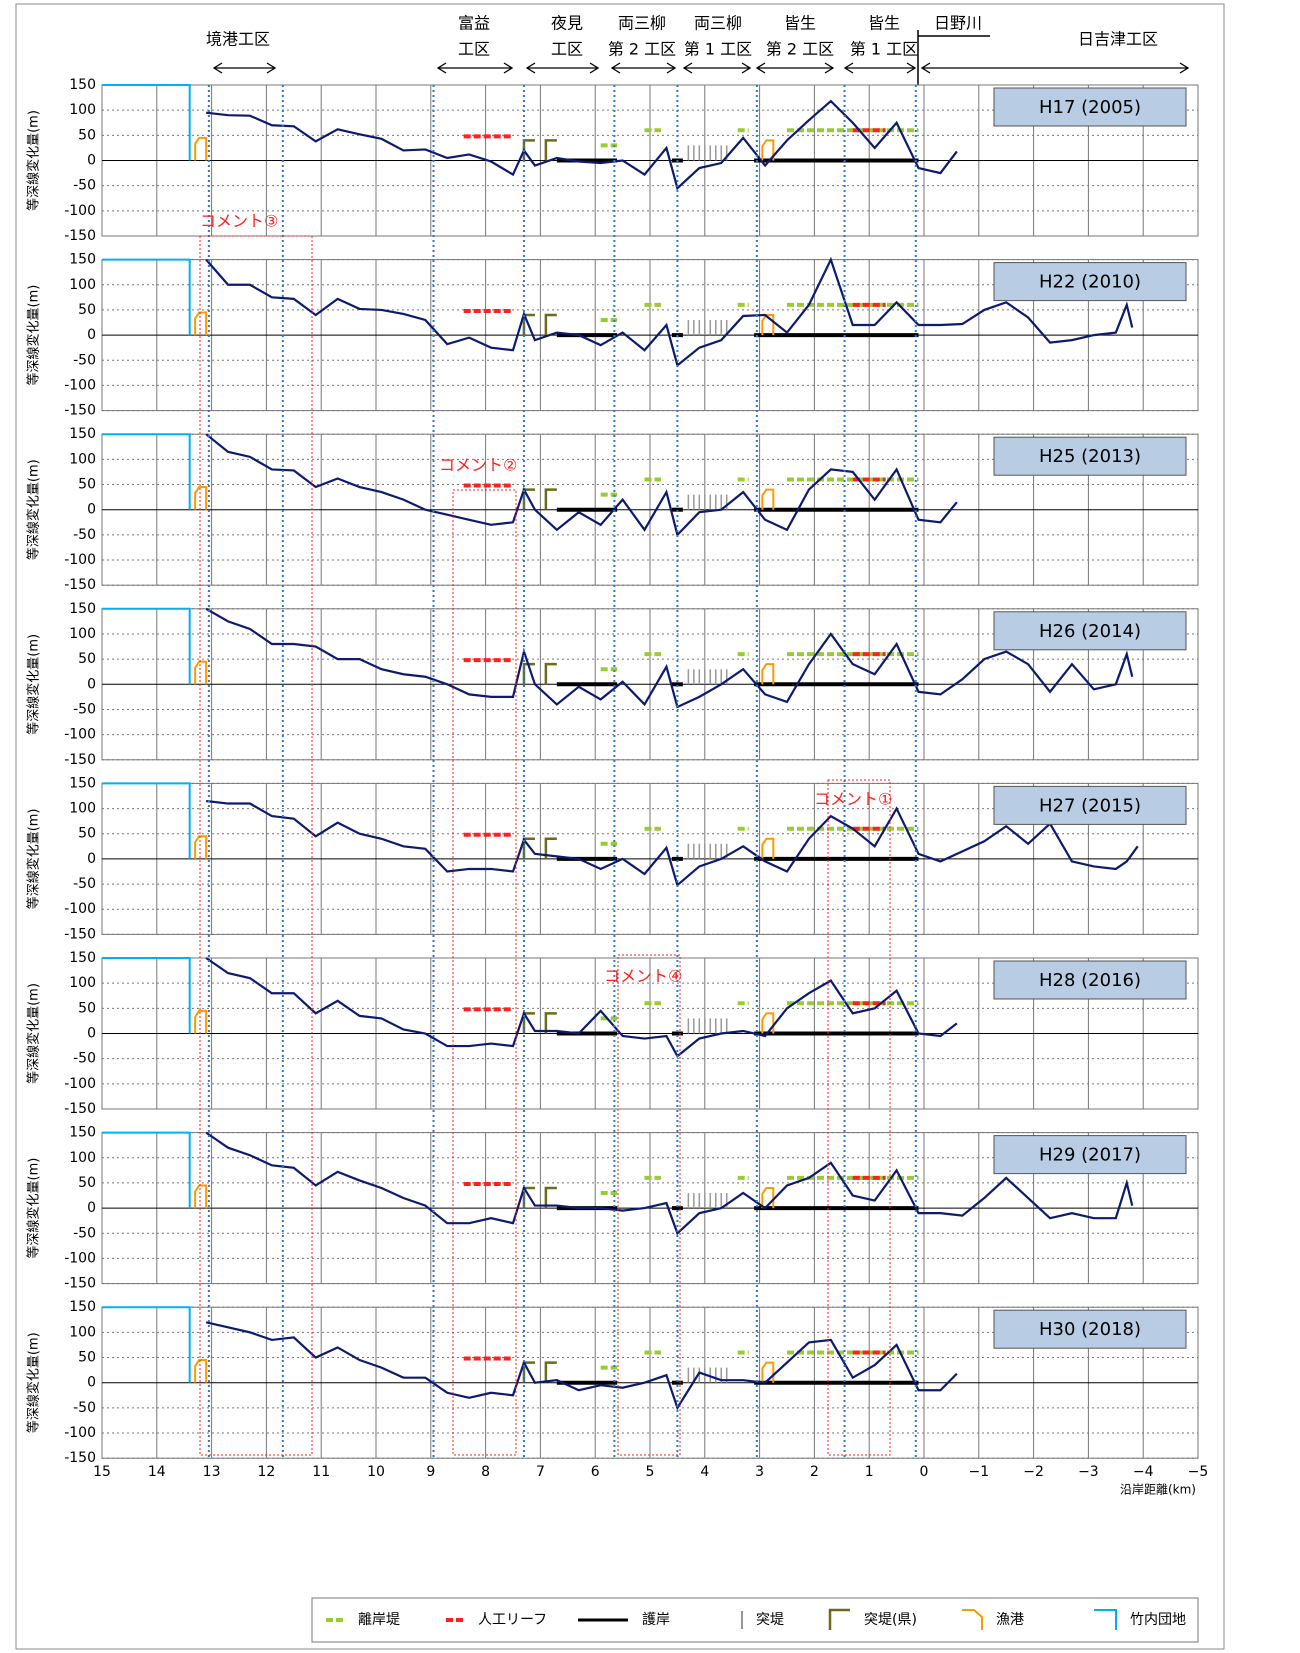 Image resolution: width=1300 pixels, height=1653 pixels. What do you see at coordinates (1090, 980) in the screenshot?
I see `panel-title: H28 (2016)` at bounding box center [1090, 980].